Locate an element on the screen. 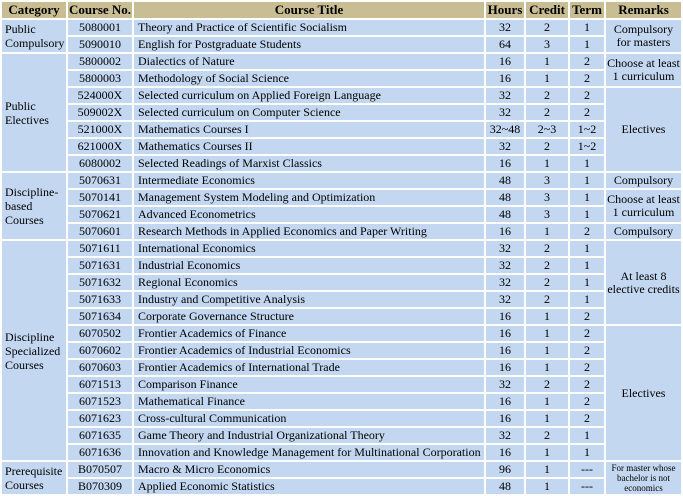  table-row: 5070621 Advanced Econometrics 48 3 1 is located at coordinates (341, 214).